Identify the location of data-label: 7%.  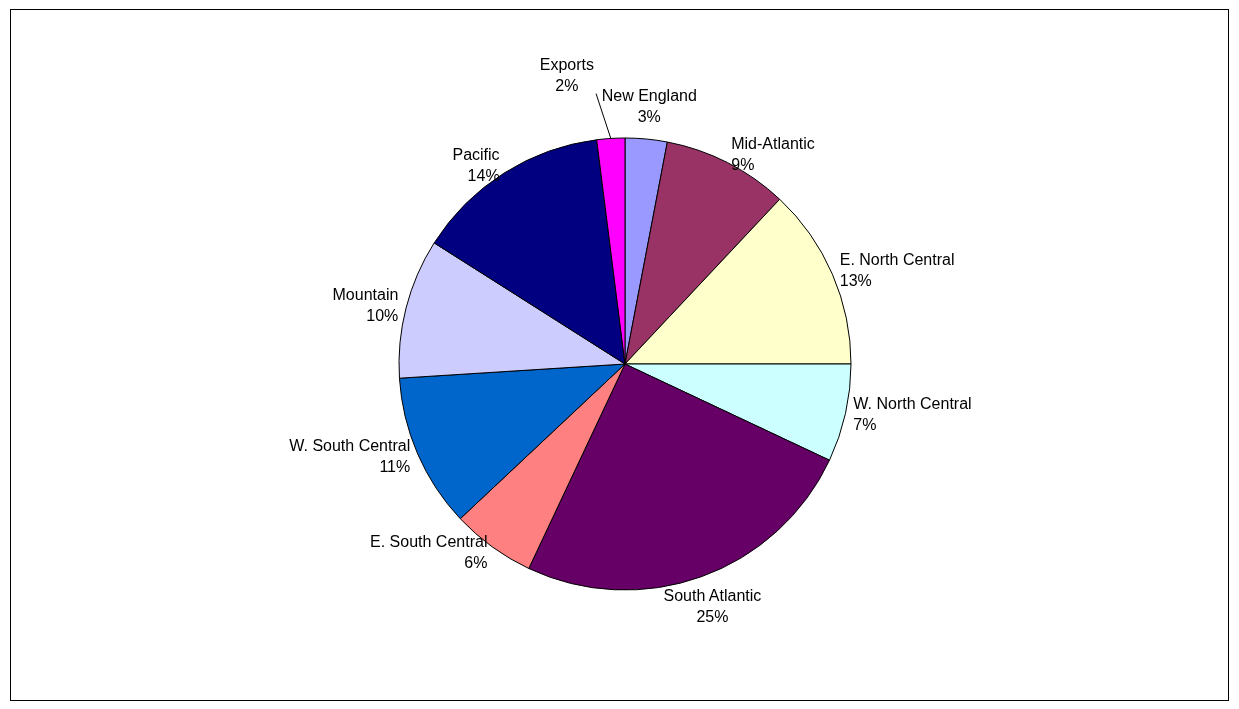
(865, 424).